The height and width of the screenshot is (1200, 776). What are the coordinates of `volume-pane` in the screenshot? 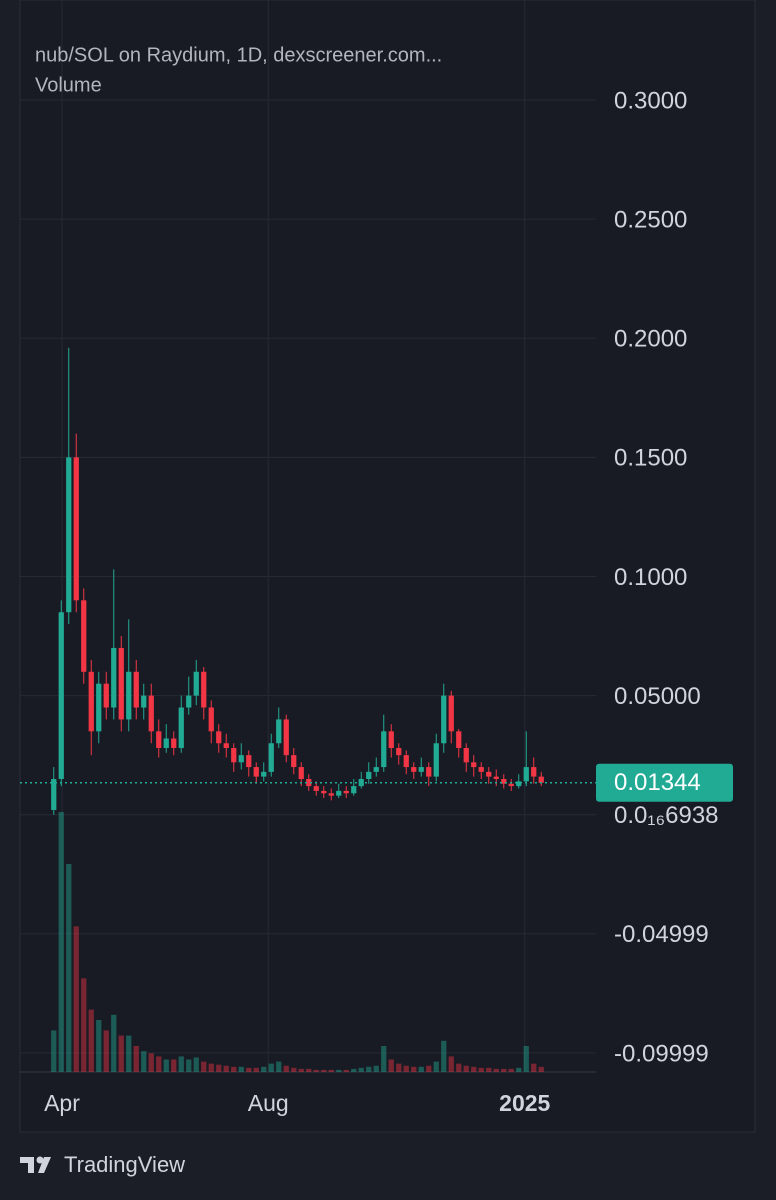 It's located at (297, 942).